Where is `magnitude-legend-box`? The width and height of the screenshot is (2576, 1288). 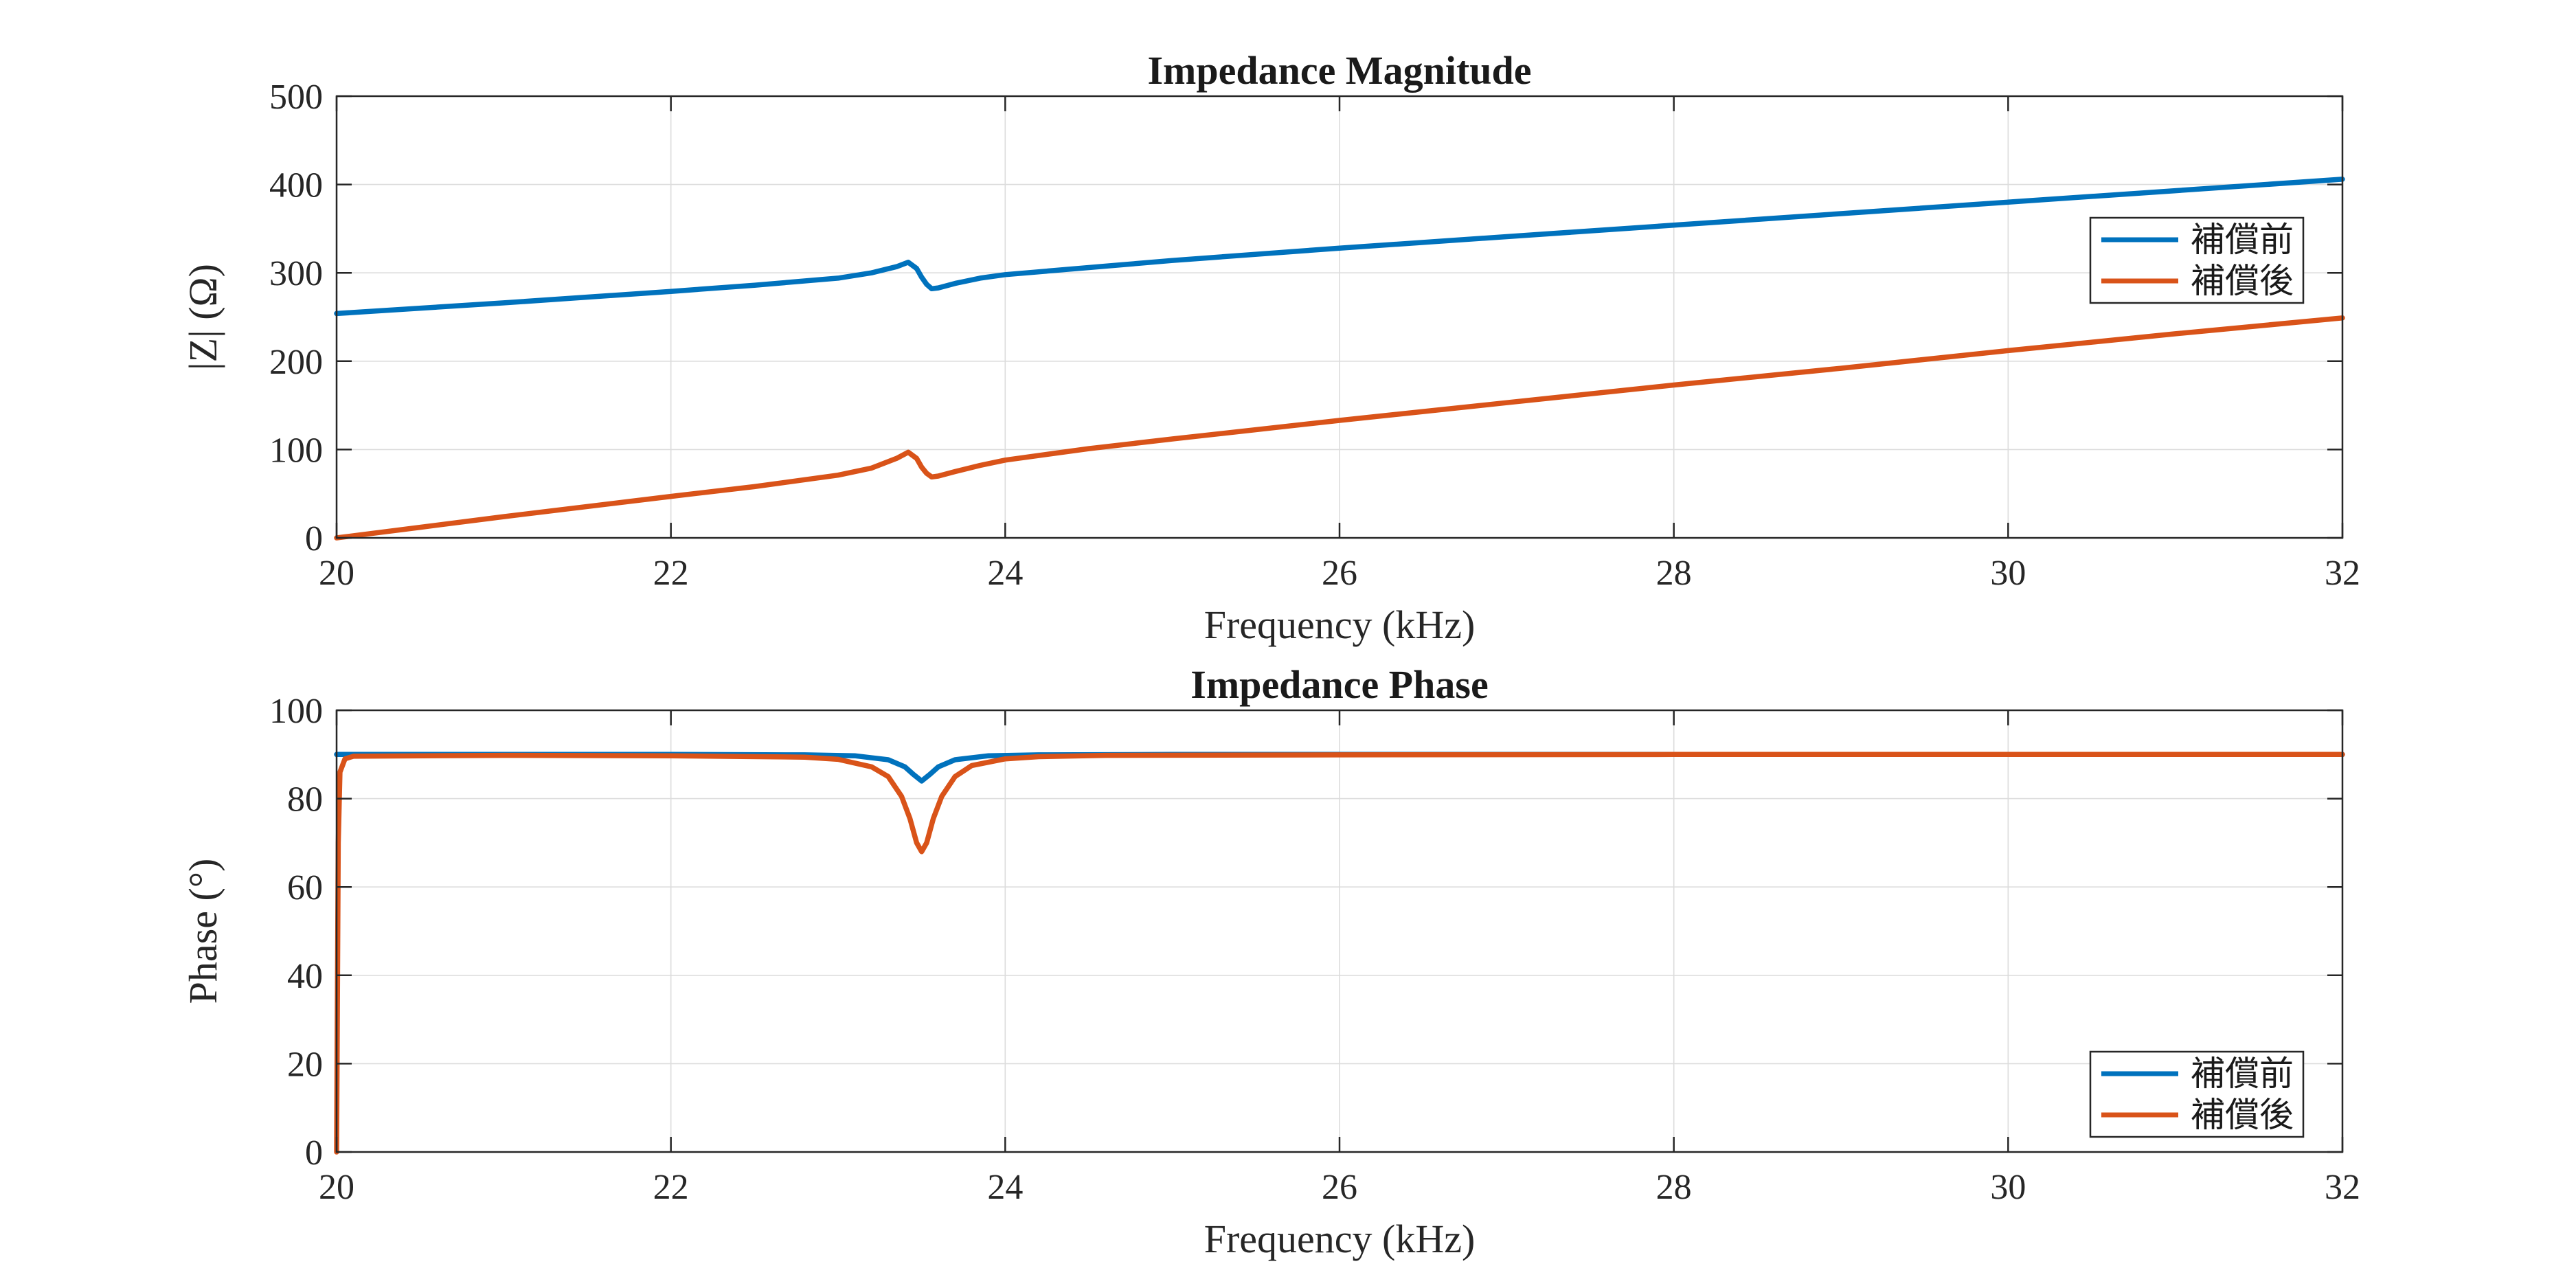 magnitude-legend-box is located at coordinates (2197, 260).